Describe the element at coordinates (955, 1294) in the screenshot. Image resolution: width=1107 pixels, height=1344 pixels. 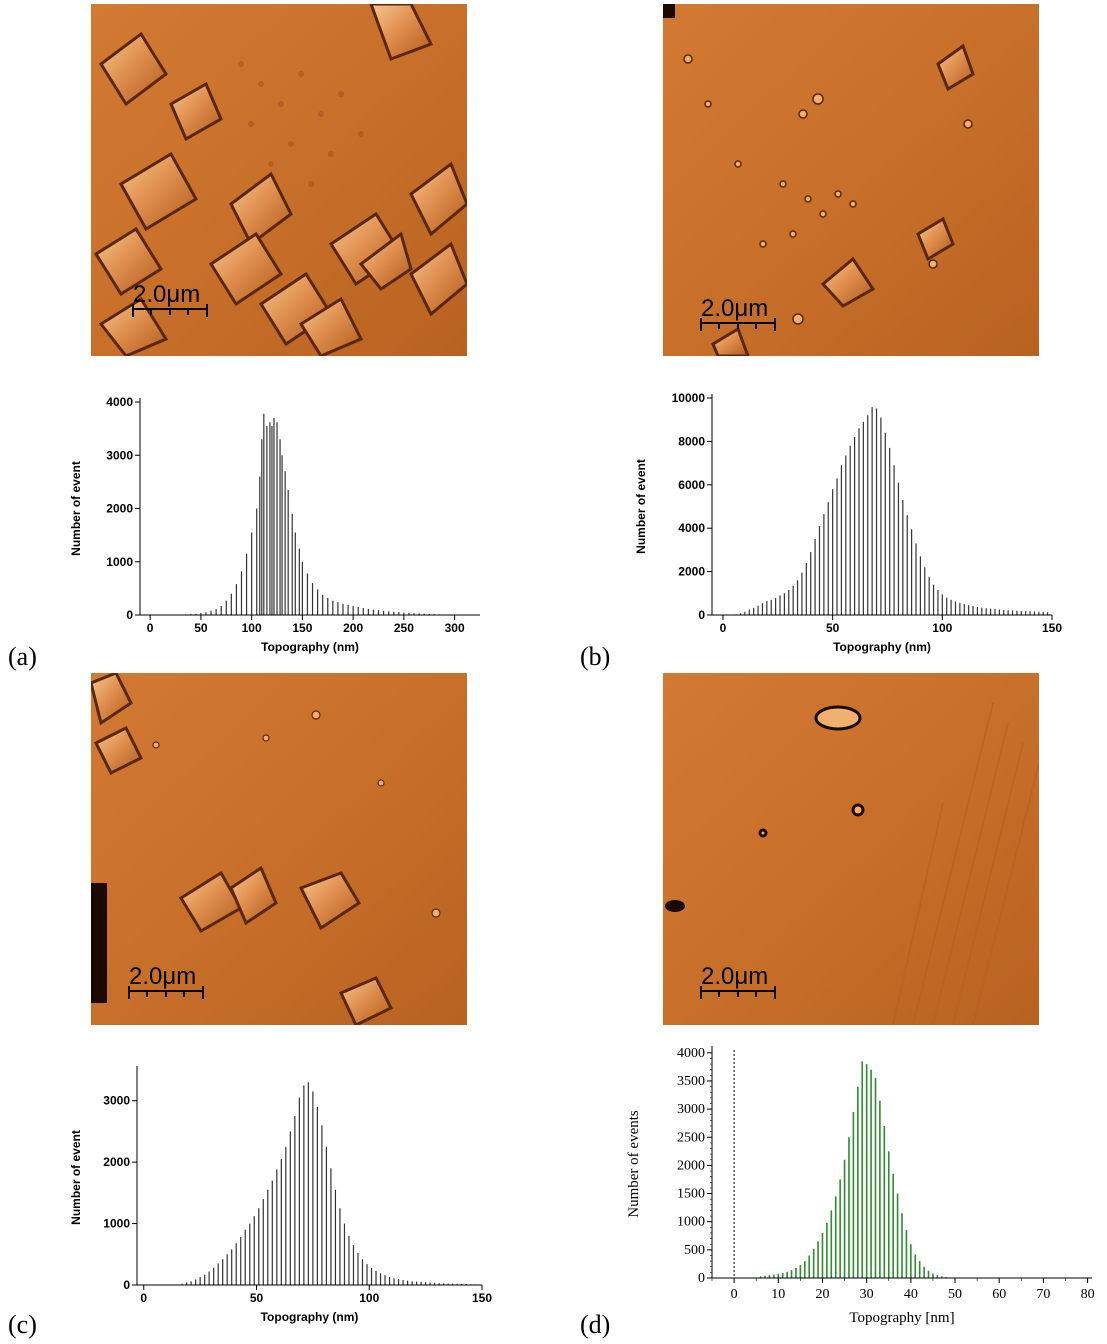
I see `x-tick-label: 50` at that location.